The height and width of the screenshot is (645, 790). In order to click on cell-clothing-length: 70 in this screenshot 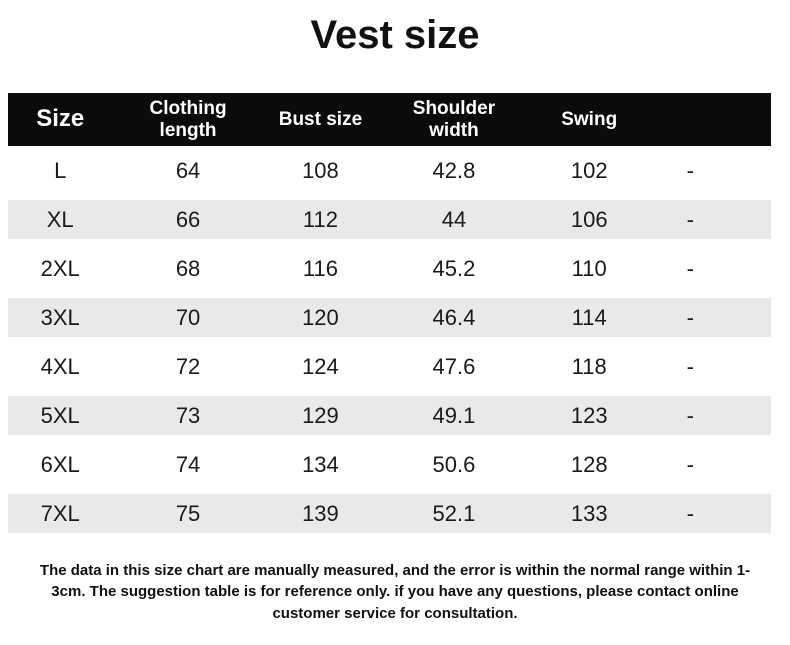, I will do `click(188, 317)`.